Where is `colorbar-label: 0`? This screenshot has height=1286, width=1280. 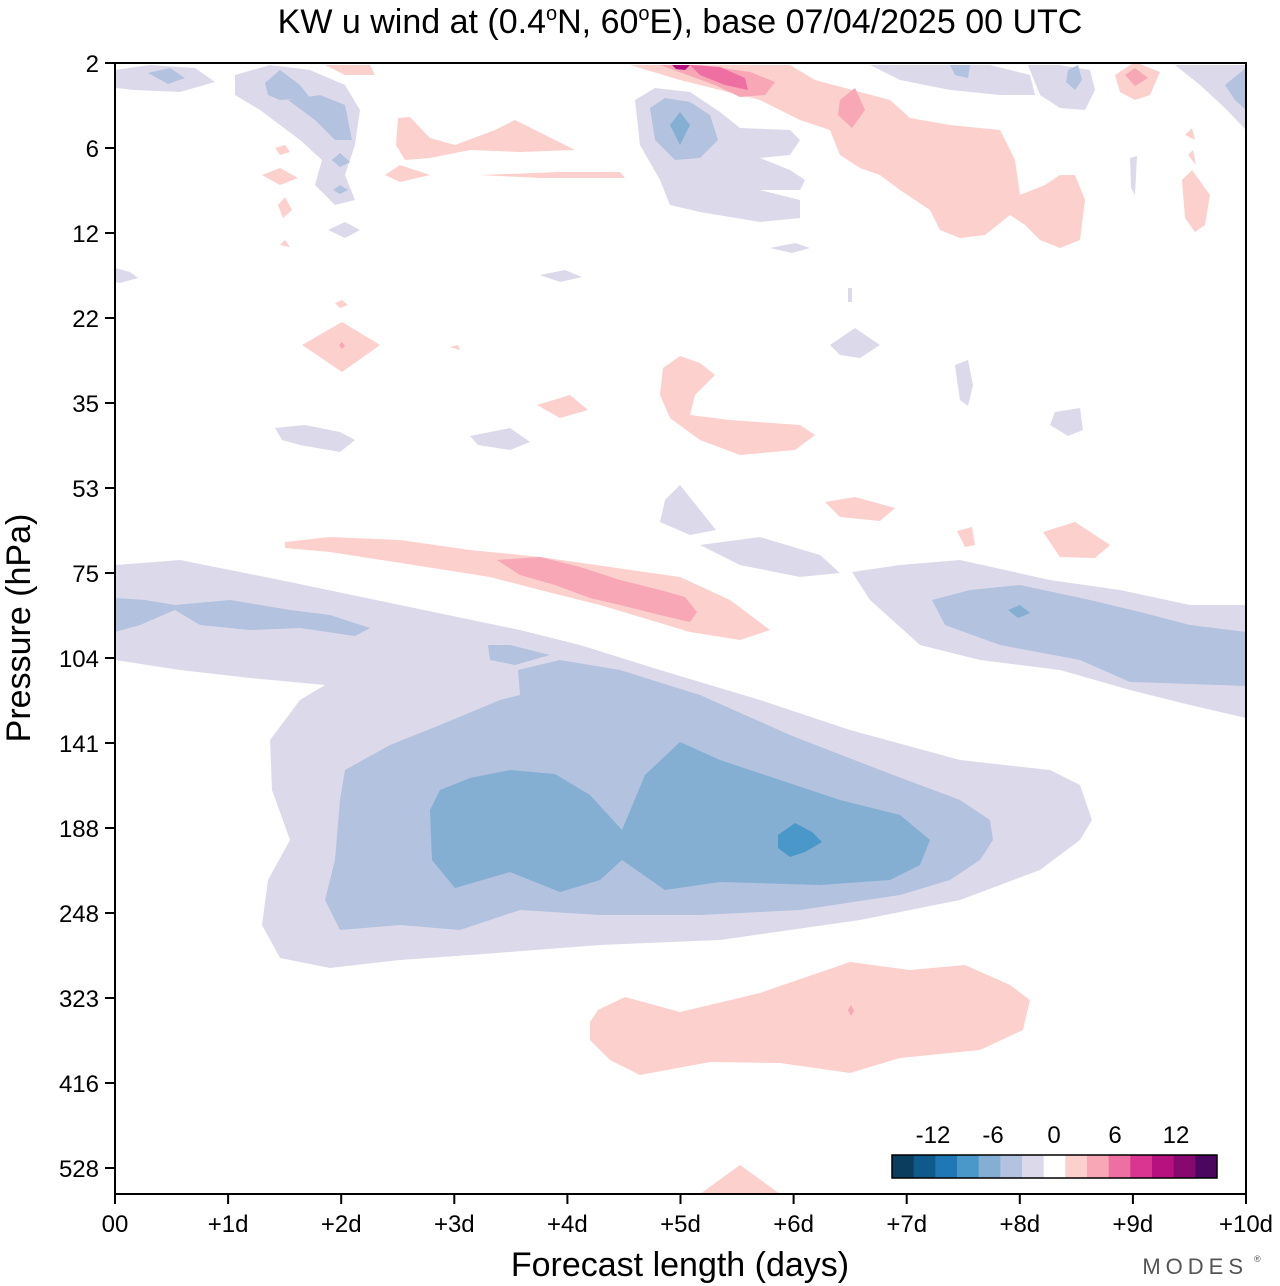
colorbar-label: 0 is located at coordinates (1053, 1135).